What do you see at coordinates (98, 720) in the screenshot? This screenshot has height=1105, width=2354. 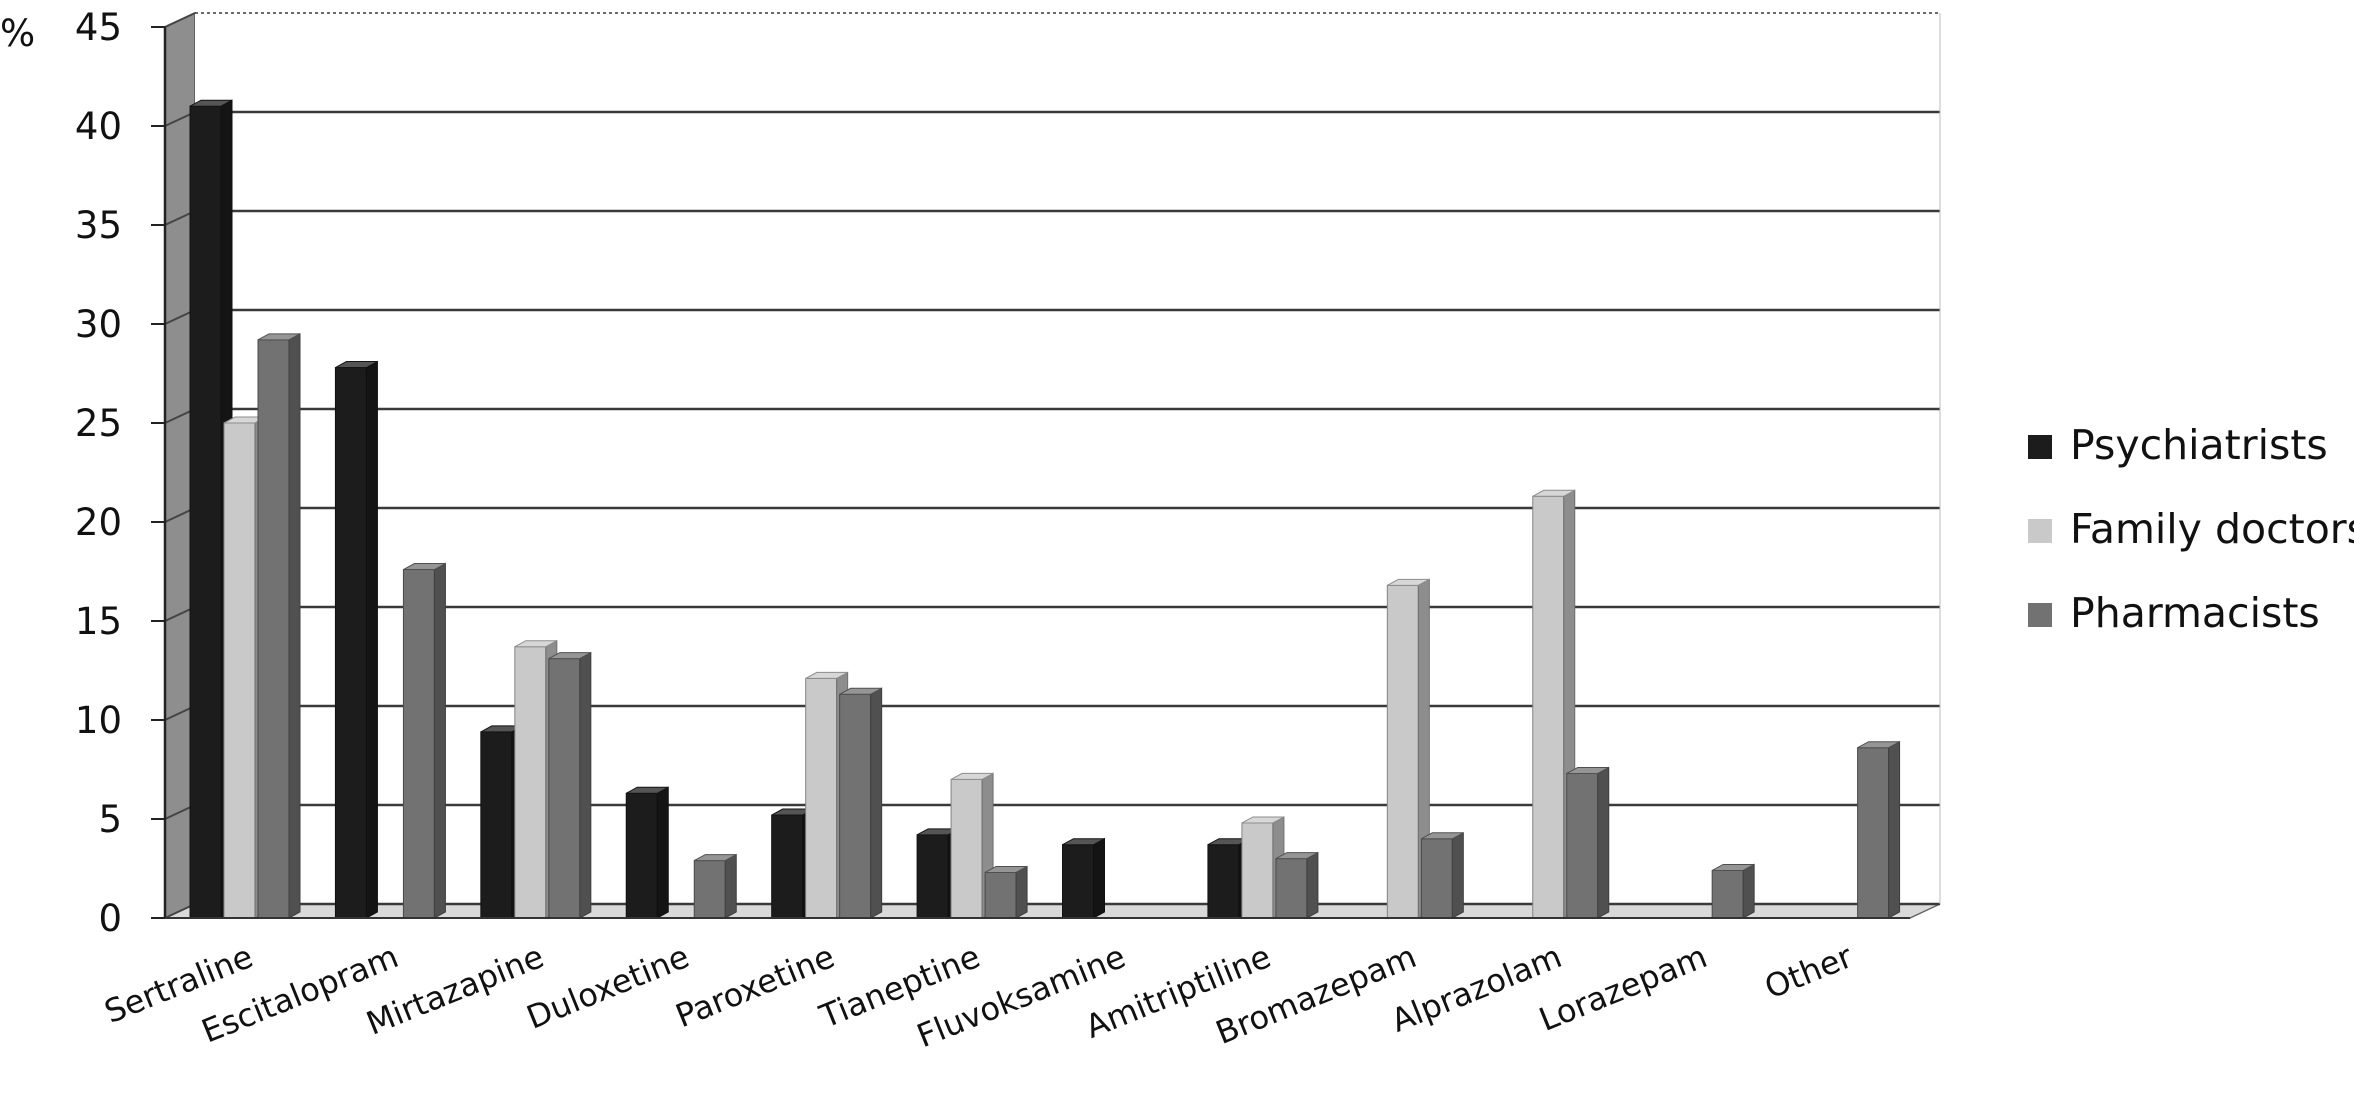 I see `y-tick-label: 10` at bounding box center [98, 720].